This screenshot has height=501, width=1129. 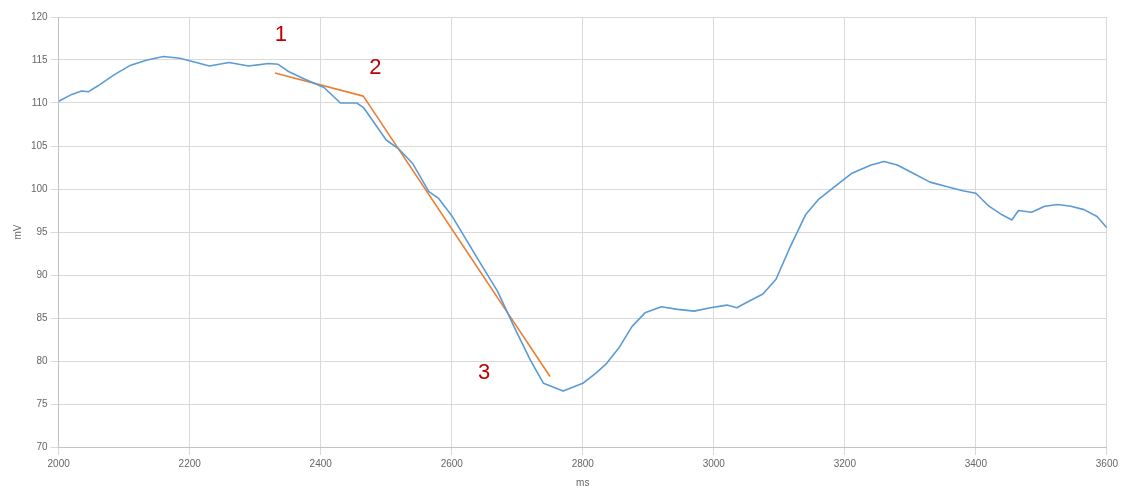 I want to click on x-tick-label: 3400, so click(x=976, y=463).